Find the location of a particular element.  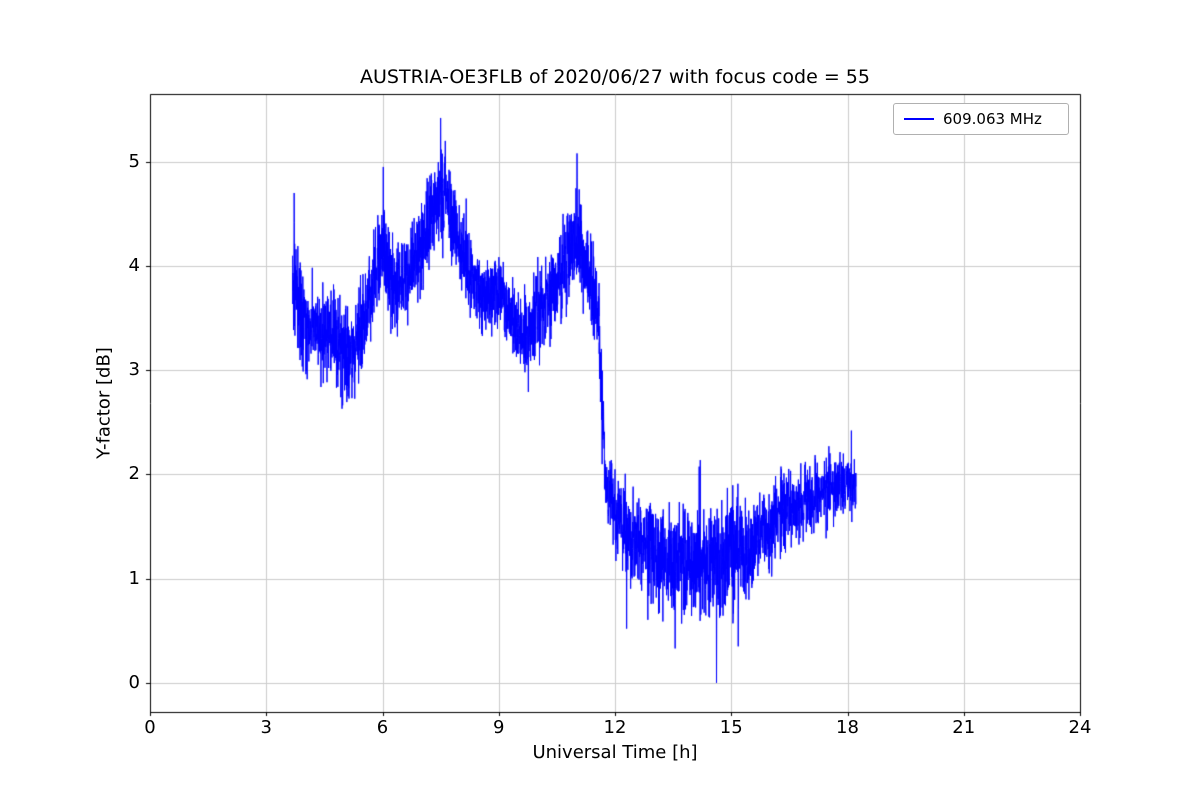

x-tick-label: 24 is located at coordinates (1080, 727).